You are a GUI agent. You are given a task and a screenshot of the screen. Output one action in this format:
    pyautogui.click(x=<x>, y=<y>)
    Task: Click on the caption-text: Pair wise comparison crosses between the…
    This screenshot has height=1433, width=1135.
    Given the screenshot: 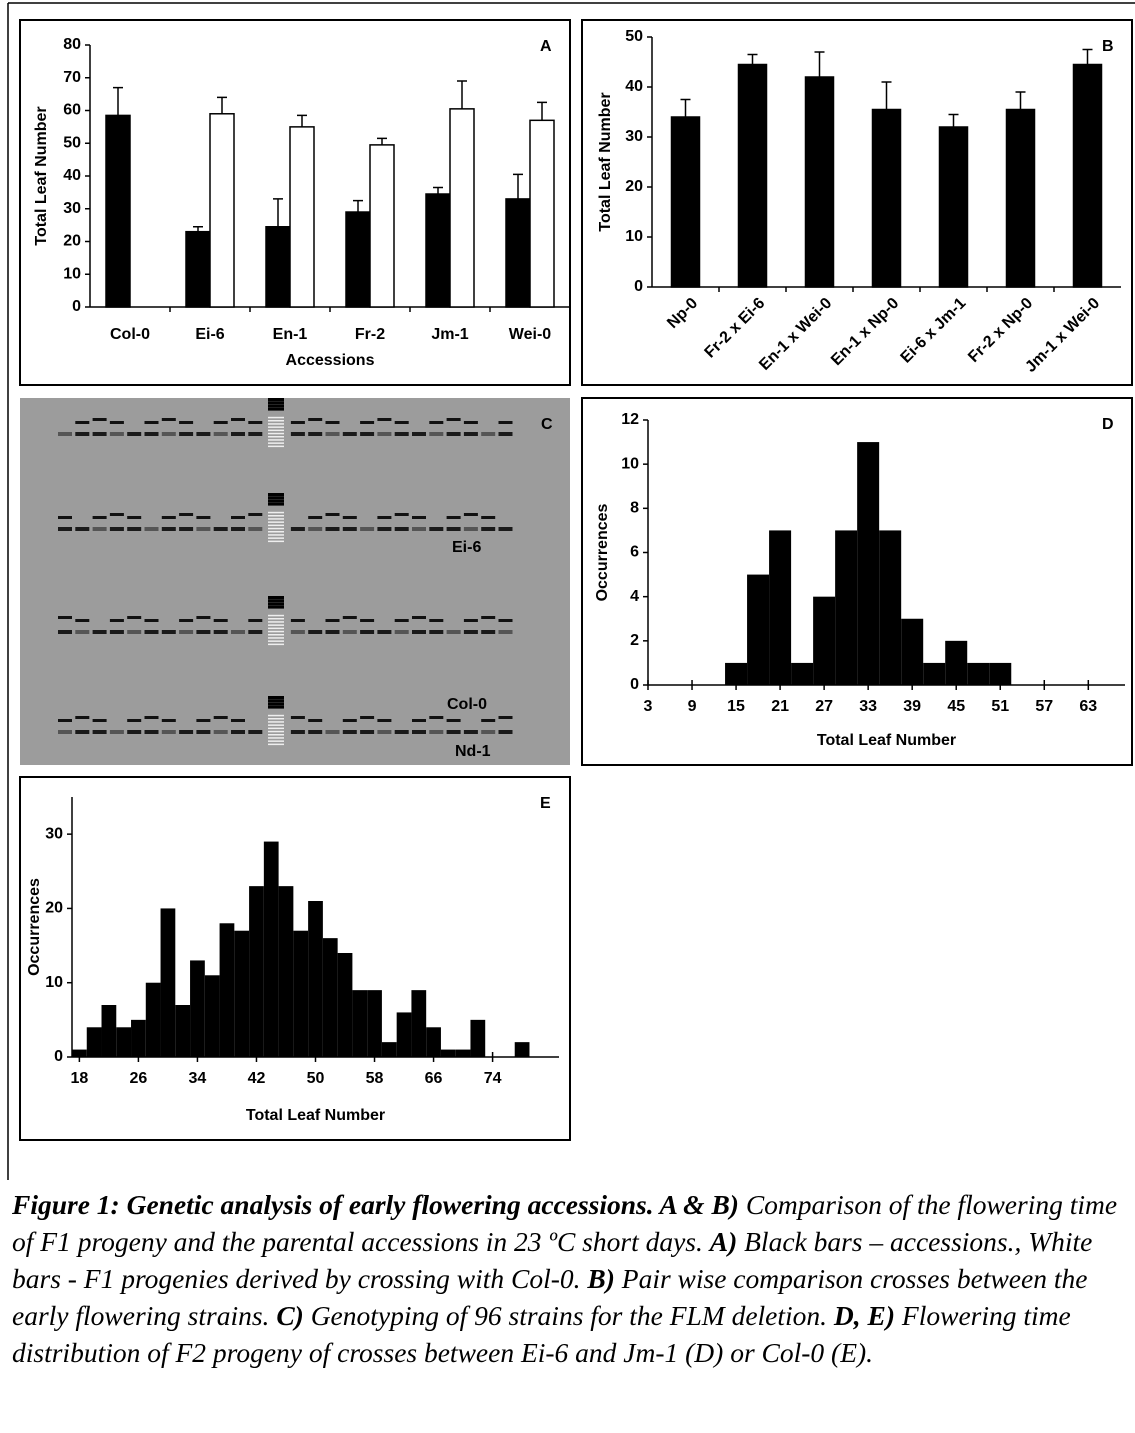 What is the action you would take?
    pyautogui.click(x=550, y=1297)
    